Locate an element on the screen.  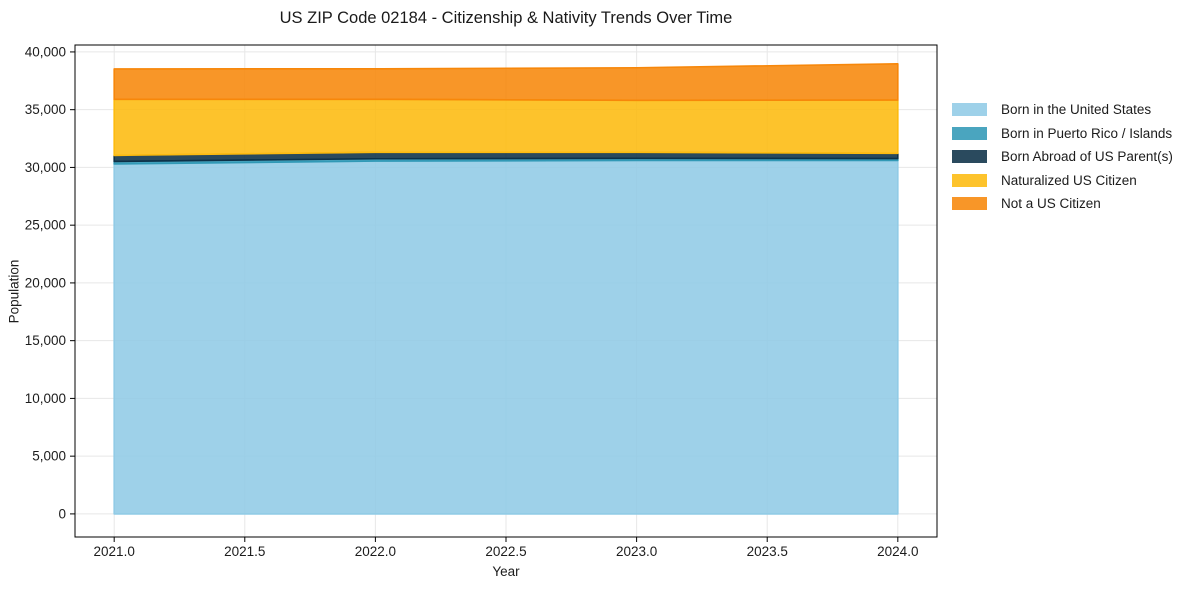
legend-item: Naturalized US Citizen is located at coordinates (1062, 180).